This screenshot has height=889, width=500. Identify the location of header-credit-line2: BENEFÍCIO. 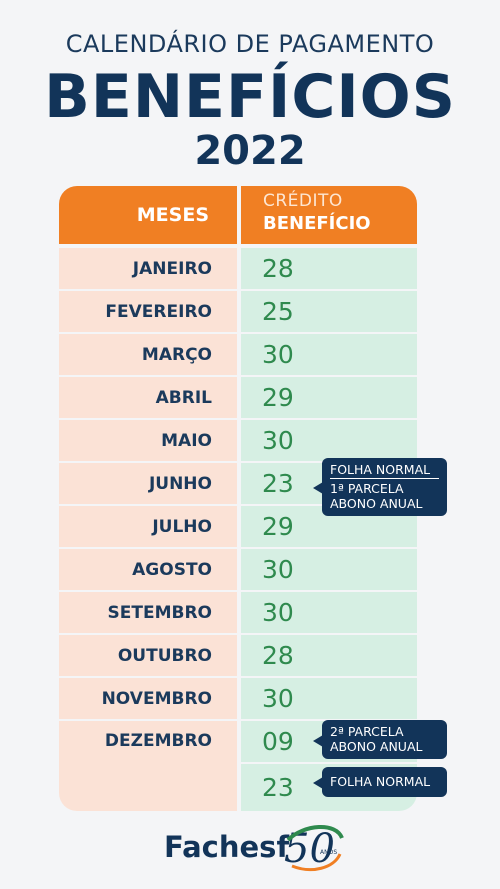
(317, 223).